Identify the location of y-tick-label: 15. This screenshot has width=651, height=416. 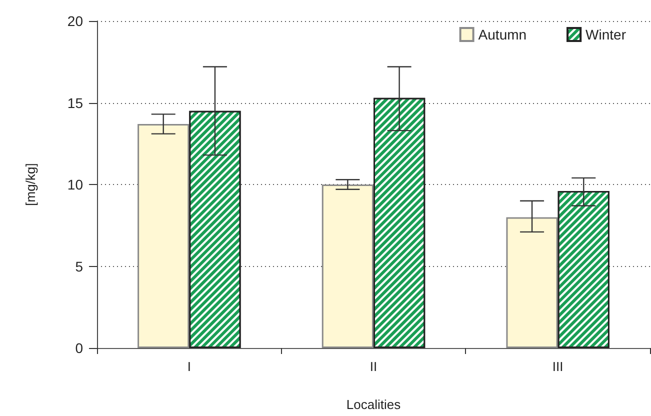
(75, 102).